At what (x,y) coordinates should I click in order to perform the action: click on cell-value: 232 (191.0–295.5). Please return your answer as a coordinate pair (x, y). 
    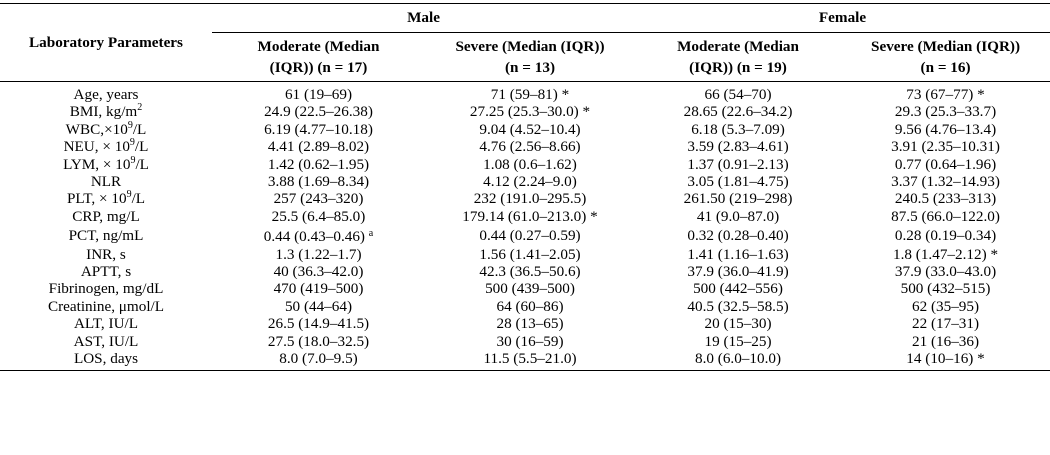
    Looking at the image, I should click on (530, 199).